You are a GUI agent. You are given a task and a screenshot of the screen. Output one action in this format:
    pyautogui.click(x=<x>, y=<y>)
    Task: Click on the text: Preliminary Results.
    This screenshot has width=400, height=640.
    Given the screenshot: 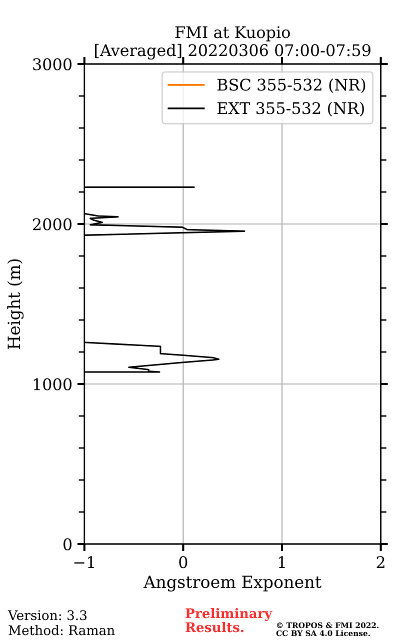 What is the action you would take?
    pyautogui.click(x=229, y=620)
    